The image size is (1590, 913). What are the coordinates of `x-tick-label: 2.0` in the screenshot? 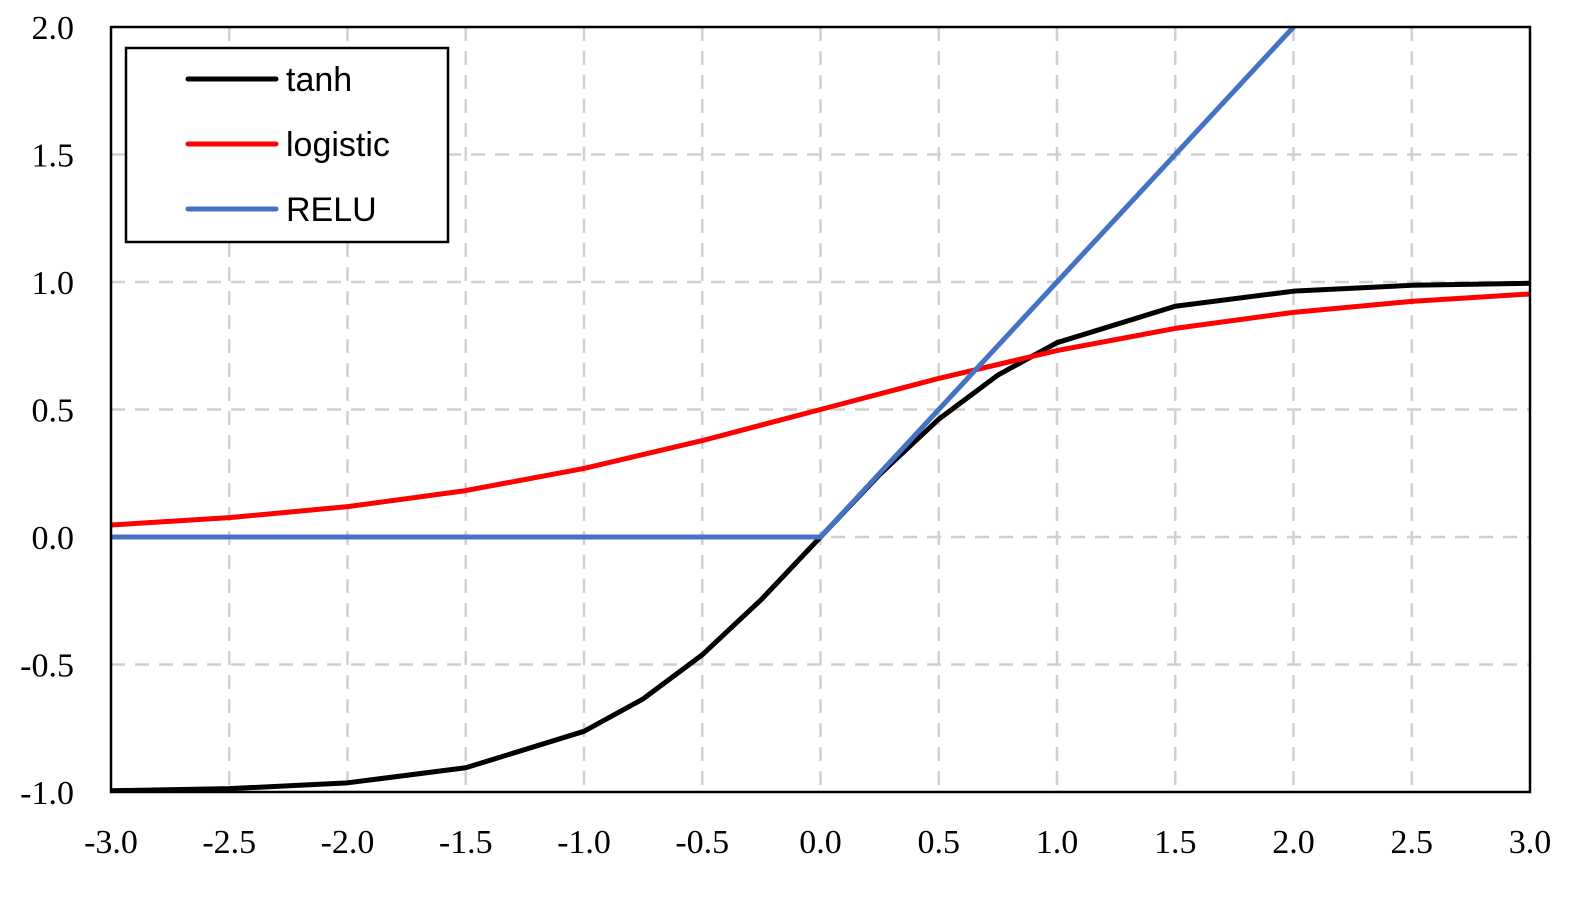 It's located at (1293, 842).